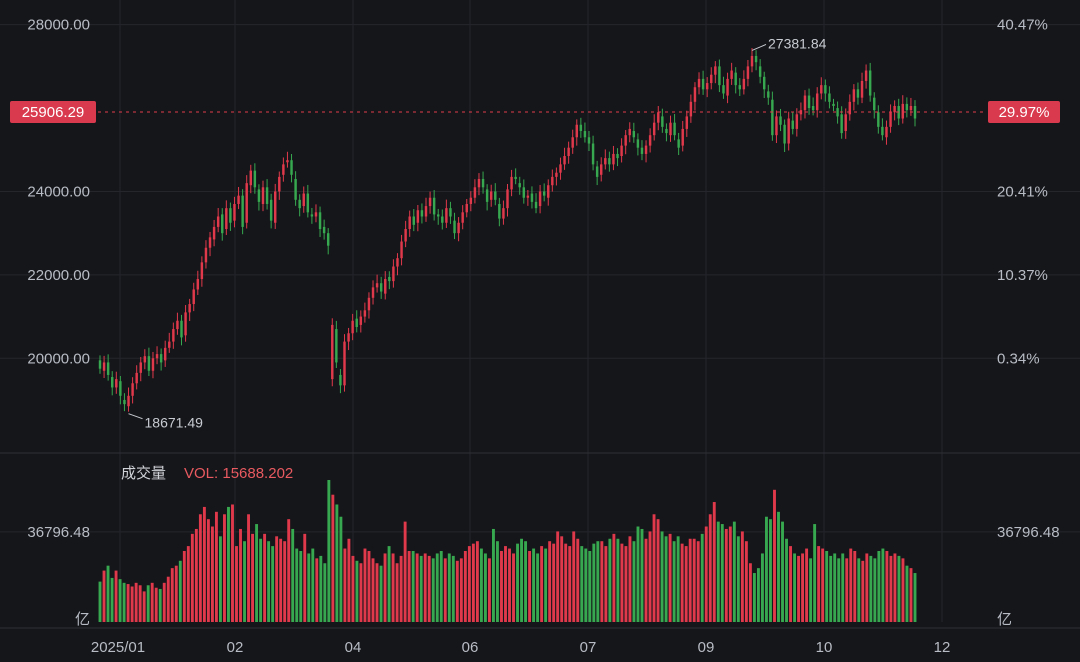 The height and width of the screenshot is (662, 1080). Describe the element at coordinates (58, 275) in the screenshot. I see `price-tick-label: 22000.00` at that location.